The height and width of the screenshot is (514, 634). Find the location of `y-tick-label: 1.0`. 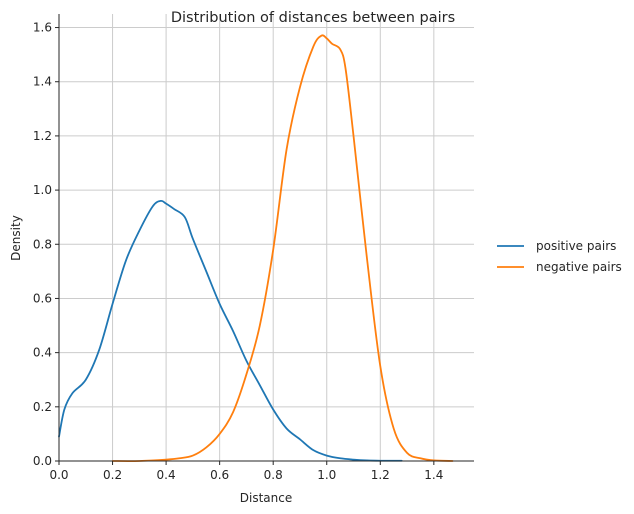

y-tick-label: 1.0 is located at coordinates (42, 190).